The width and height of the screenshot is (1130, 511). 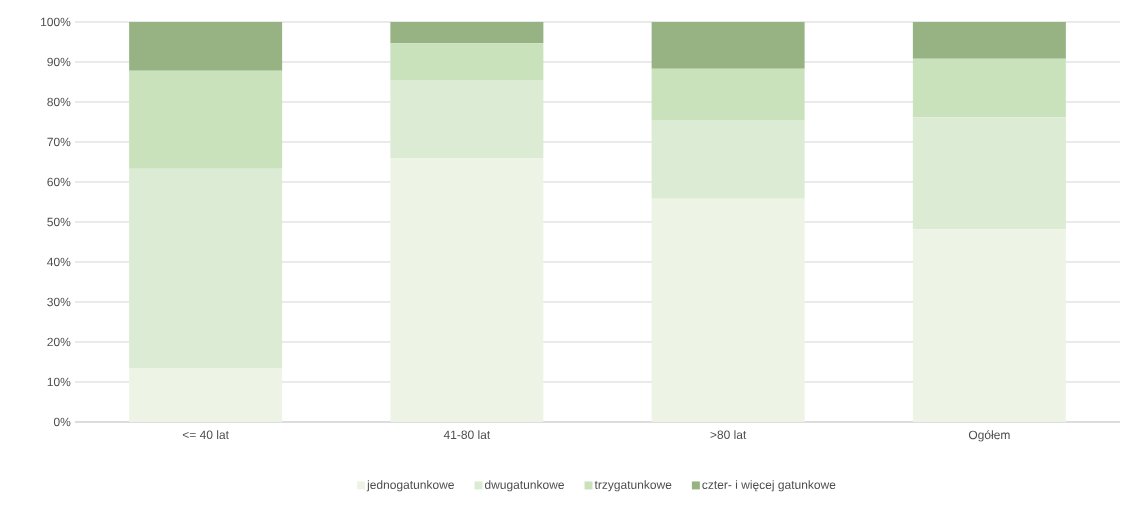 I want to click on x-tick-label: 41-80 lat, so click(x=467, y=434).